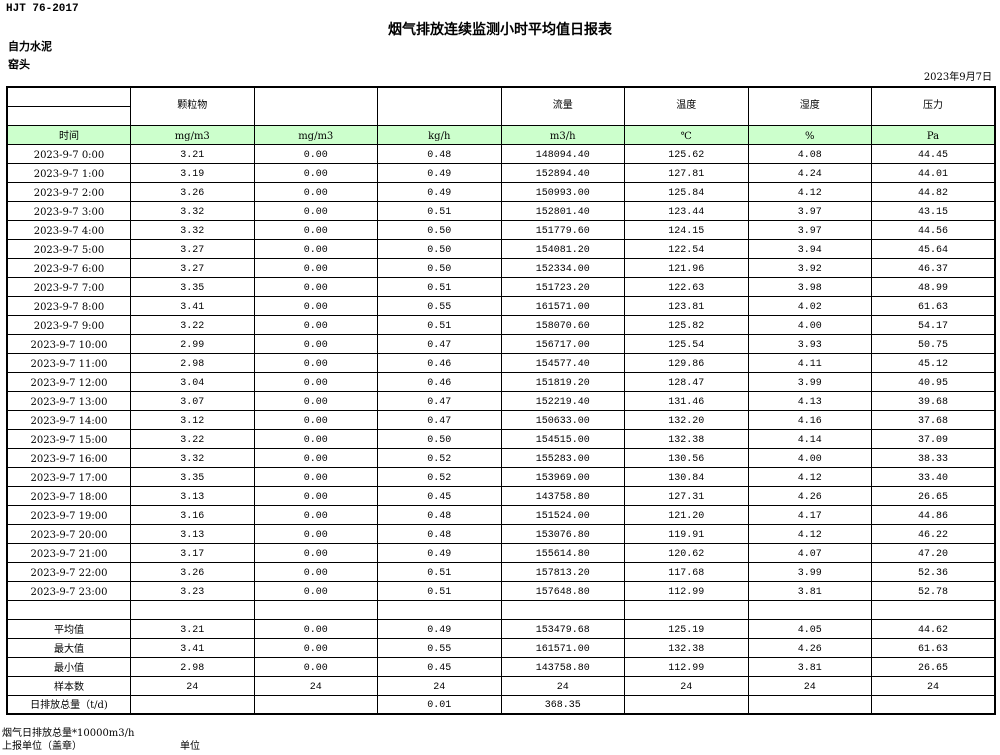  What do you see at coordinates (686, 514) in the screenshot?
I see `value-cell: 121.20` at bounding box center [686, 514].